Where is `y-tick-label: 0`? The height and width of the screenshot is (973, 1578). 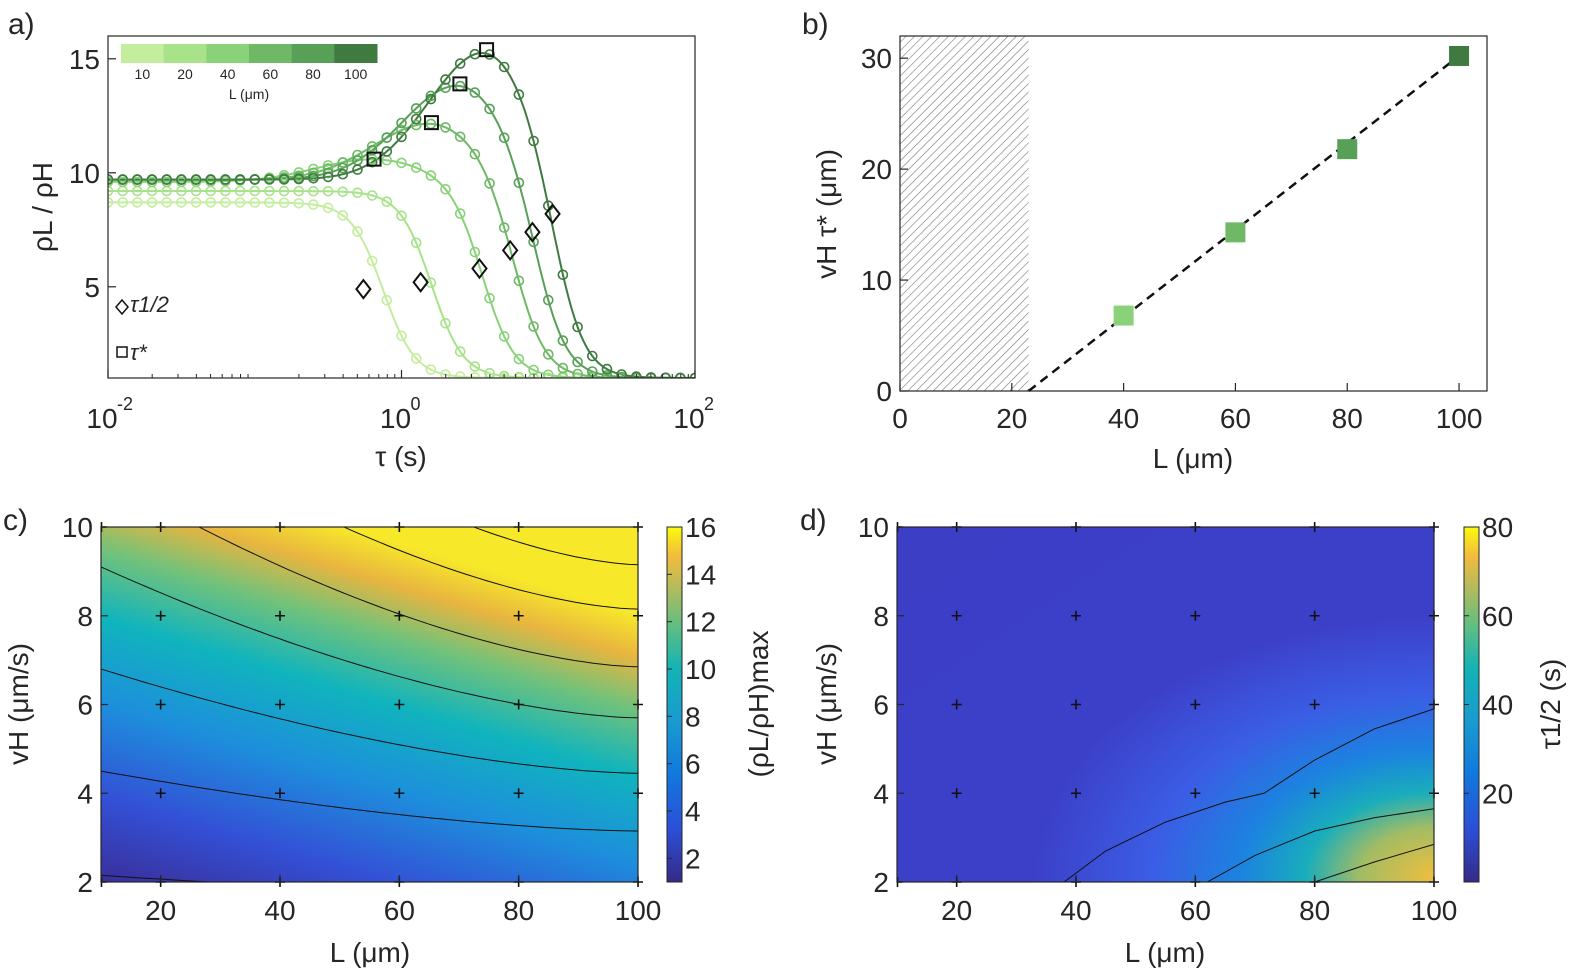
y-tick-label: 0 is located at coordinates (884, 391).